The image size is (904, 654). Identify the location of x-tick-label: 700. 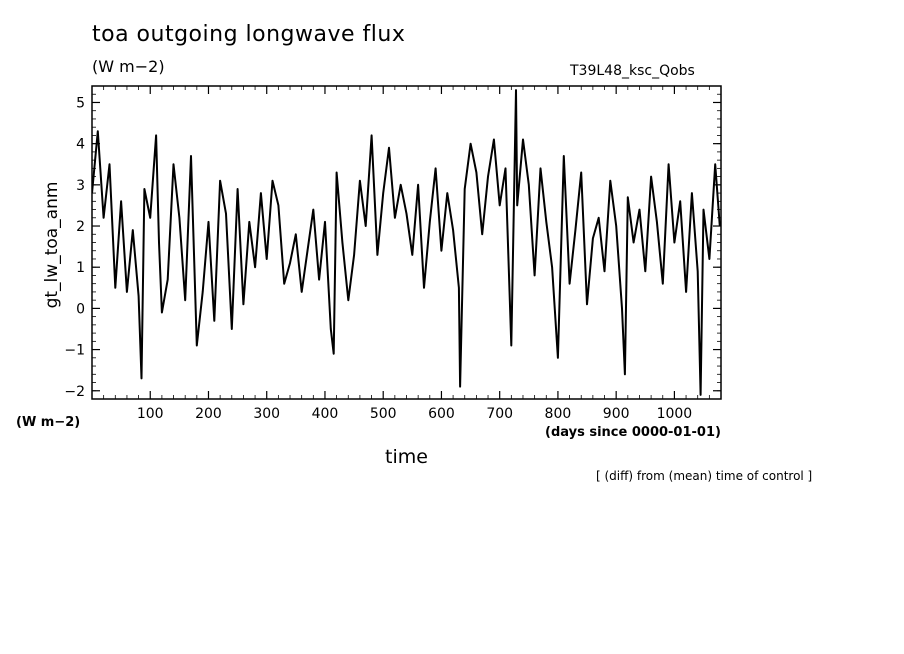
(499, 414).